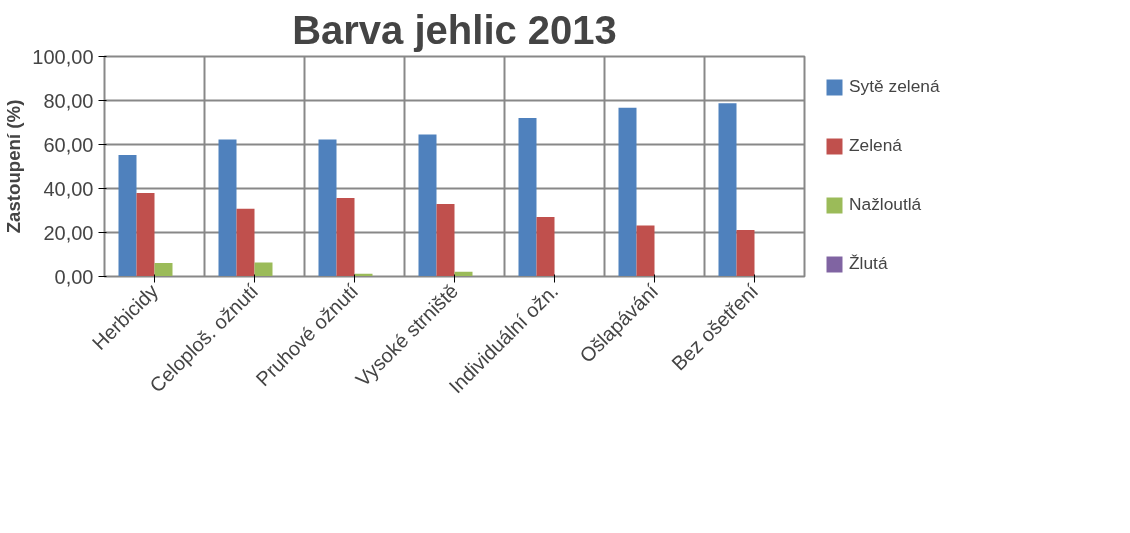 This screenshot has height=533, width=1130. I want to click on y-axis-title: Zastoupení (%), so click(14, 166).